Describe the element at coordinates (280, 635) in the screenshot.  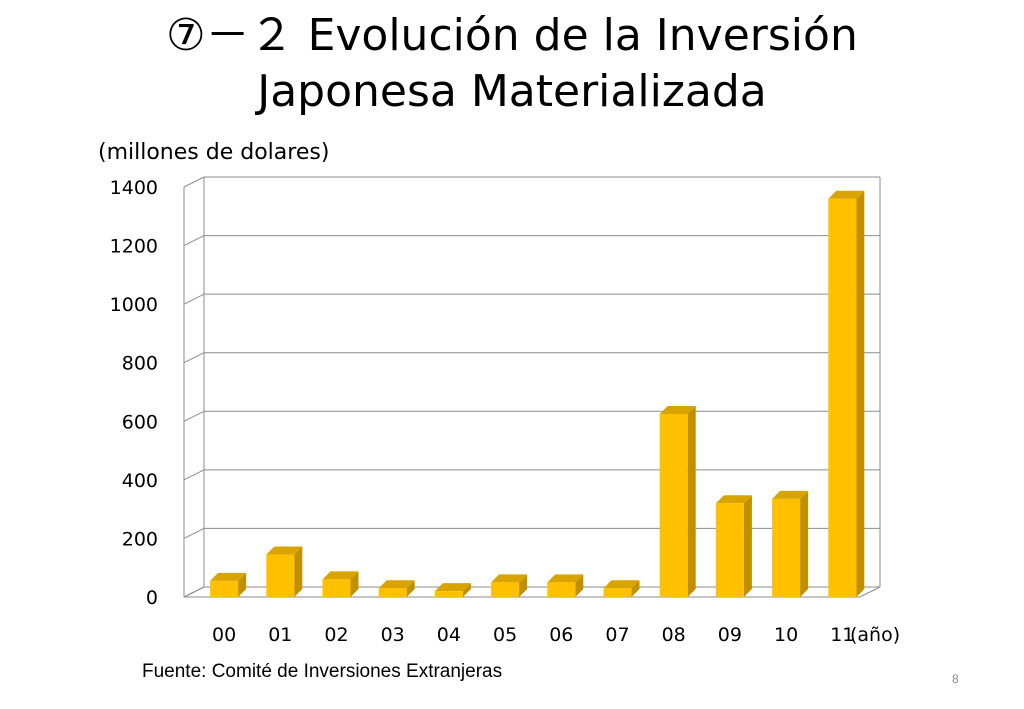
I see `x-tick-label-01: 01` at that location.